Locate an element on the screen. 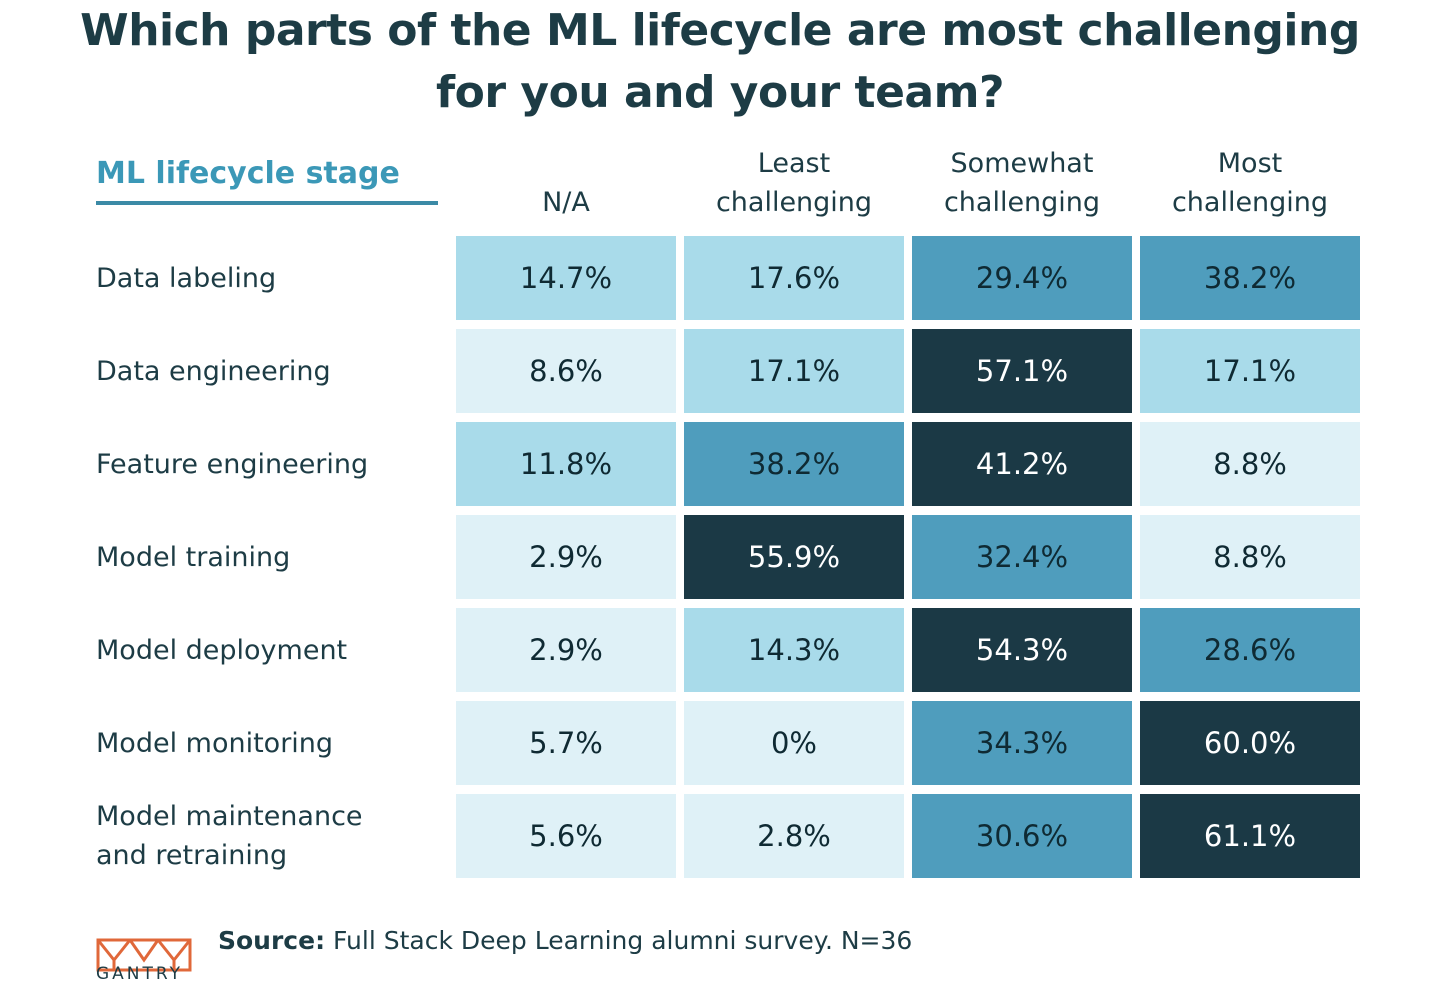 The width and height of the screenshot is (1440, 991). row-label-text: Feature engineering is located at coordinates (232, 464).